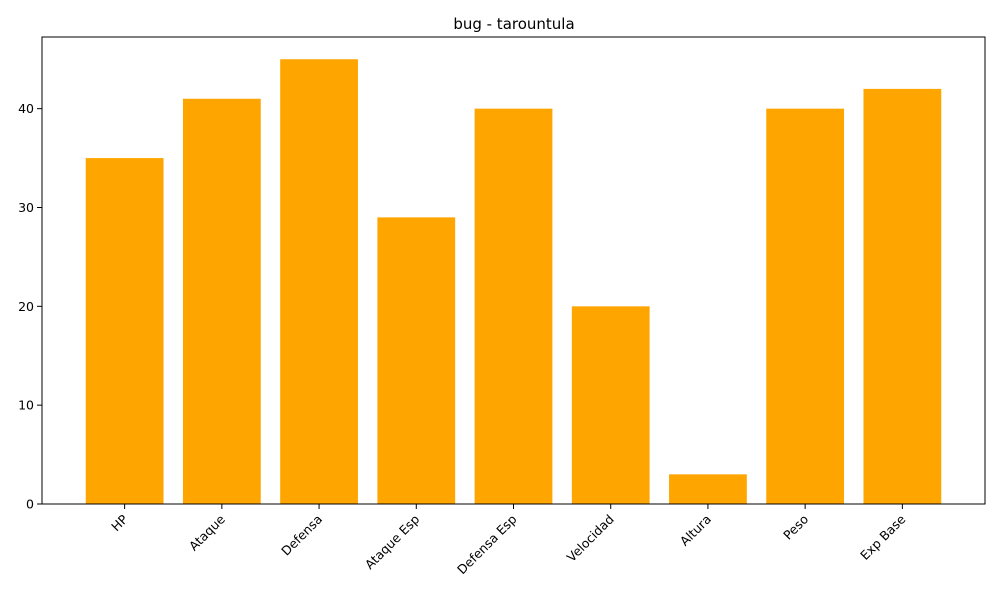 This screenshot has width=1000, height=600. I want to click on y-axis: 0 10 20 30 40, so click(30, 306).